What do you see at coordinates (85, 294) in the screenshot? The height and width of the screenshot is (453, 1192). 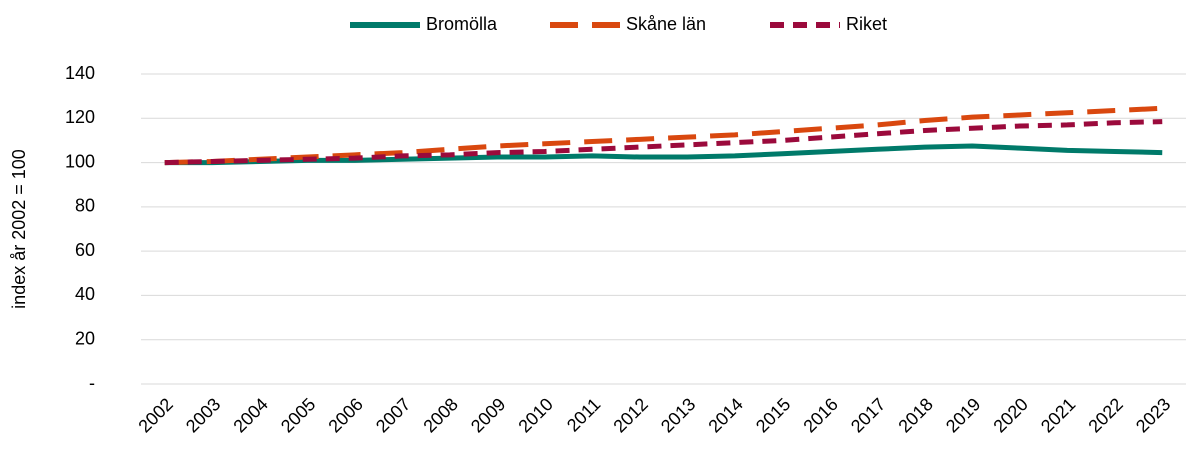 I see `y-tick-label: 40` at bounding box center [85, 294].